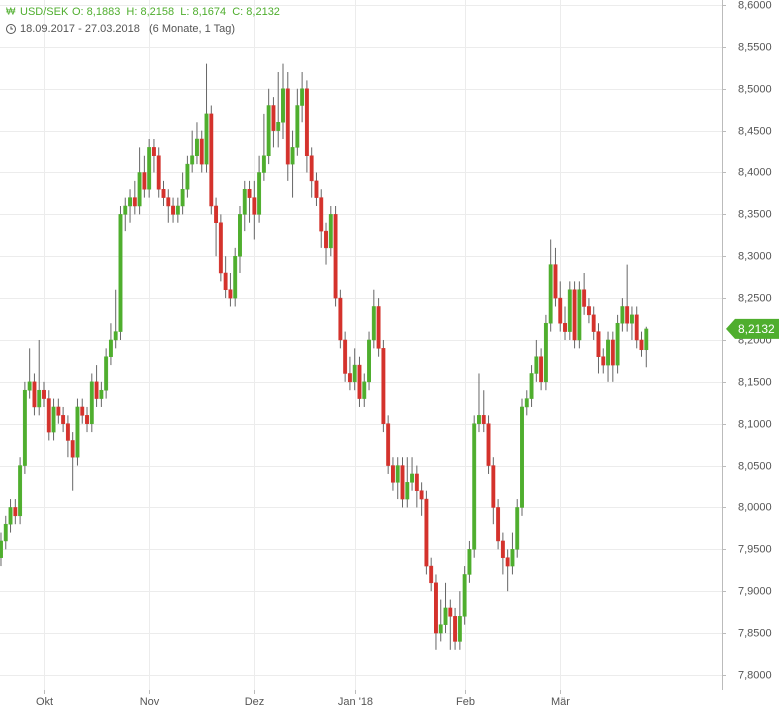  Describe the element at coordinates (755, 549) in the screenshot. I see `y-tick-label: 7,9500` at that location.